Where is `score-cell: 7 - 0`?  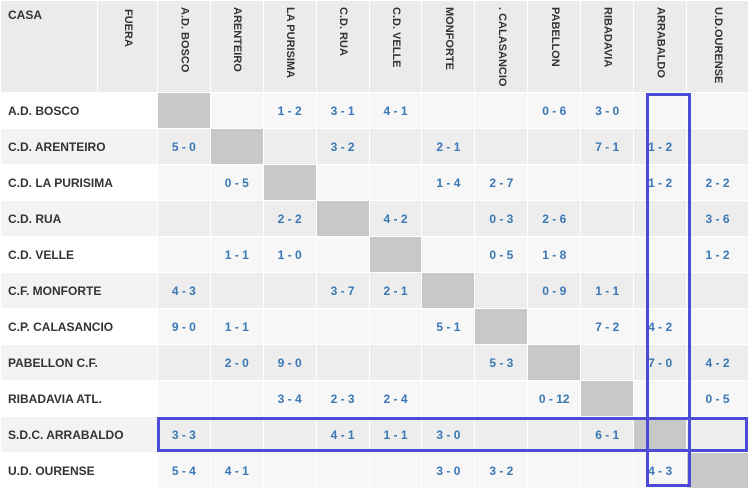
score-cell: 7 - 0 is located at coordinates (660, 362).